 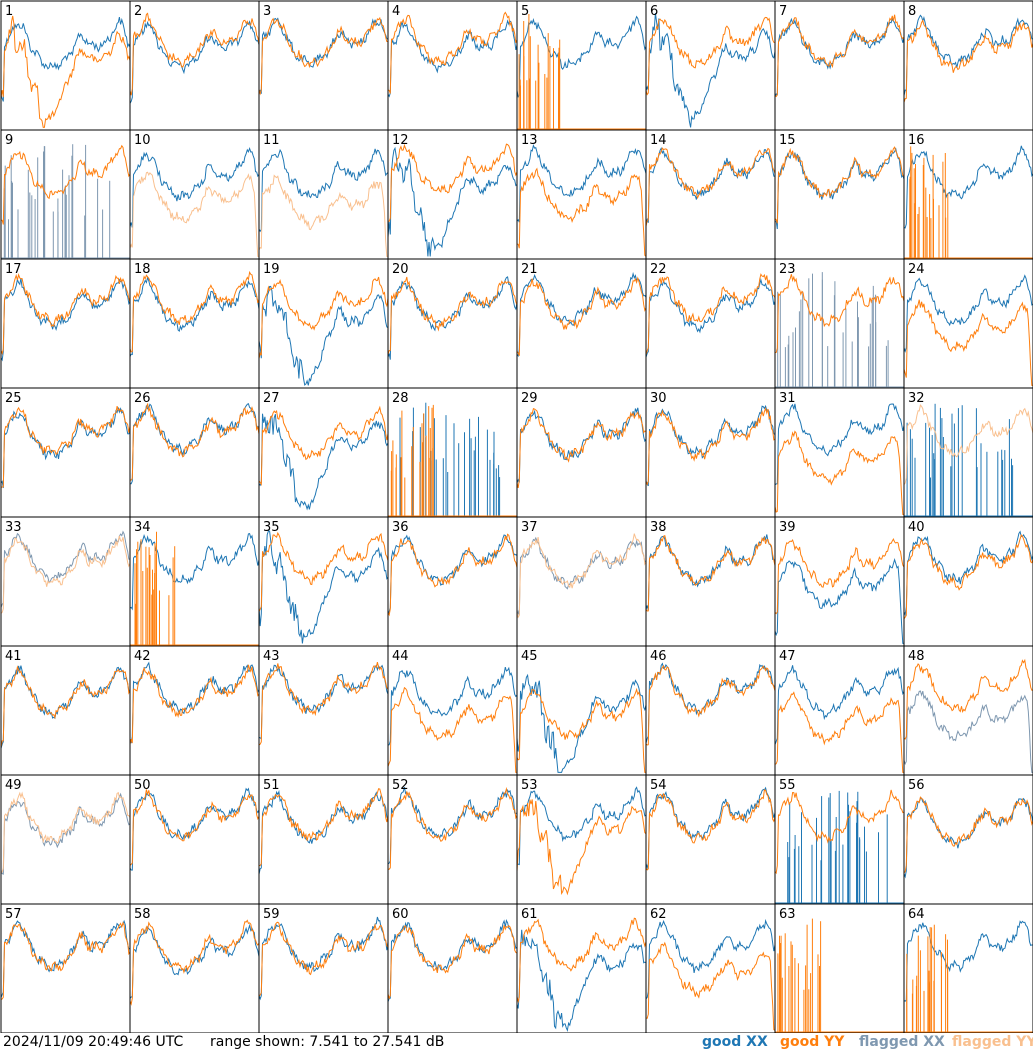 I want to click on panel-label-48: 48, so click(x=916, y=656).